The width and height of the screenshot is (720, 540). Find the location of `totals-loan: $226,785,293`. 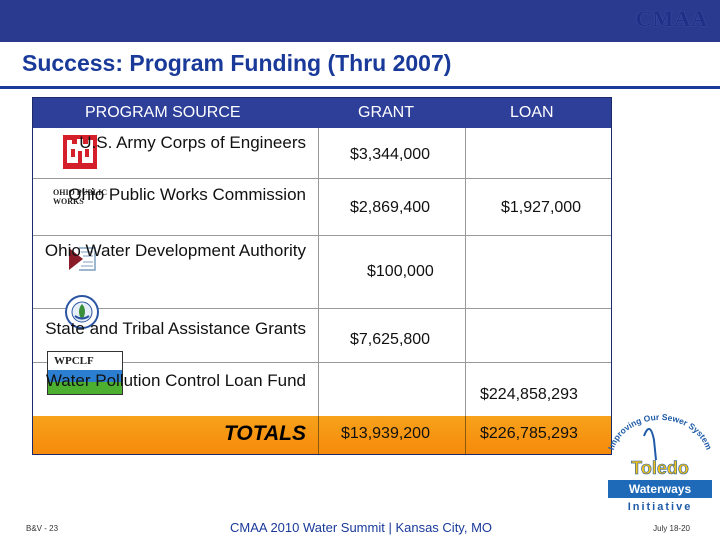

totals-loan: $226,785,293 is located at coordinates (529, 433).